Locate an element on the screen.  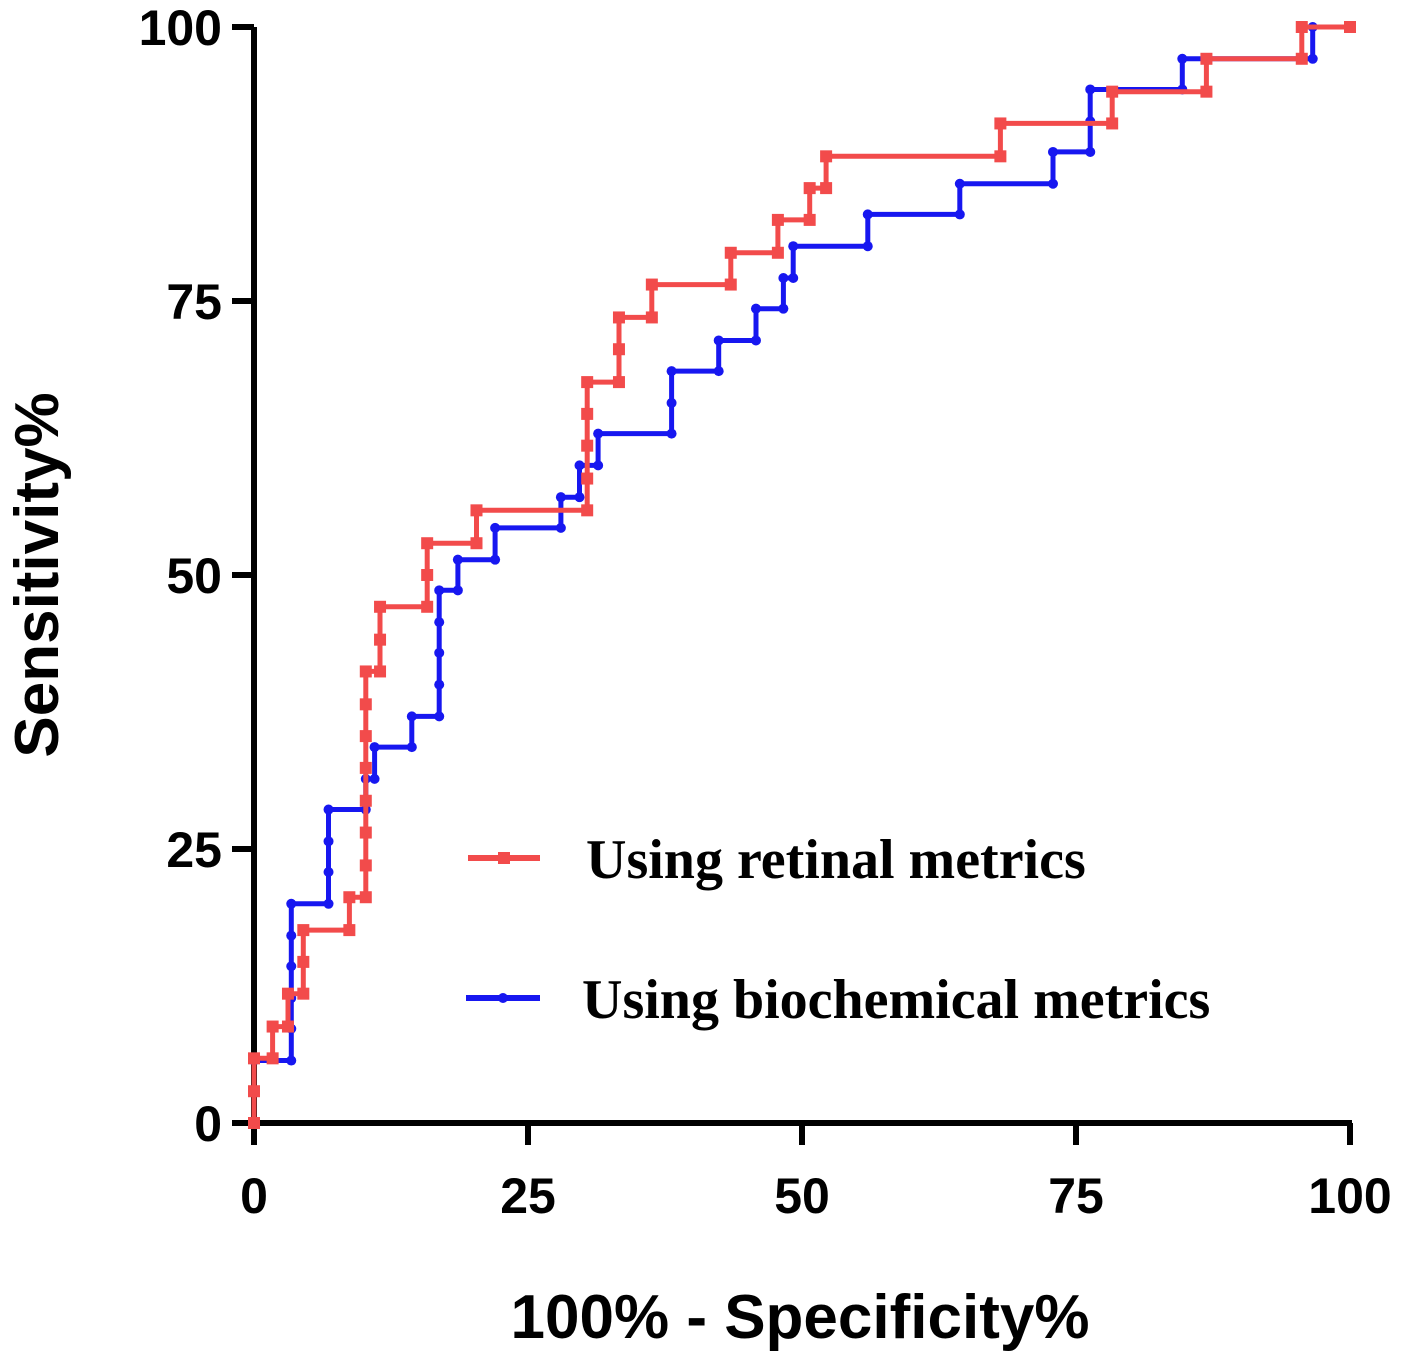
x-tick-label: 75 is located at coordinates (1076, 1196).